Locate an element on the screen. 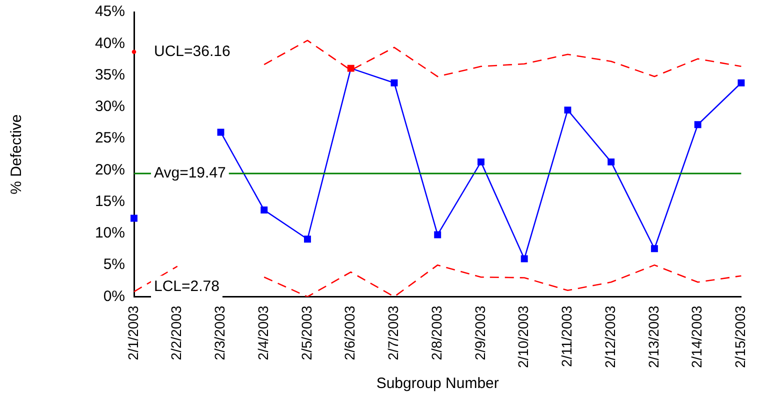 The image size is (761, 401). y-tick-label: 0% is located at coordinates (114, 296).